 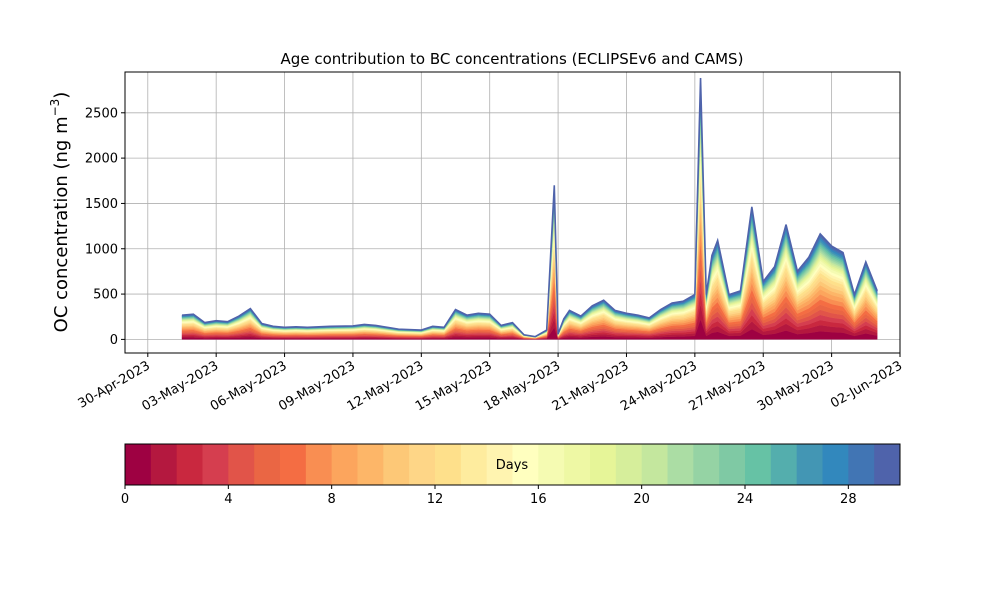 What do you see at coordinates (101, 113) in the screenshot?
I see `y-tick-label: 2500` at bounding box center [101, 113].